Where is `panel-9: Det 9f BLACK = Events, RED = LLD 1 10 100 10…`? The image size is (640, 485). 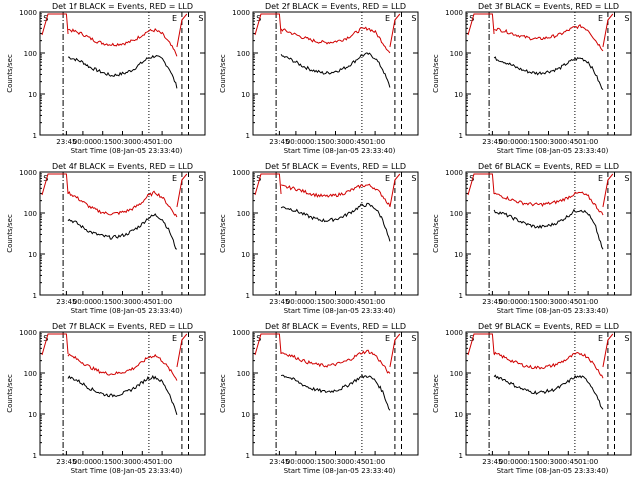
panel-9: Det 9f BLACK = Events, RED = LLD 1 10 100 10… is located at coordinates (532, 398).